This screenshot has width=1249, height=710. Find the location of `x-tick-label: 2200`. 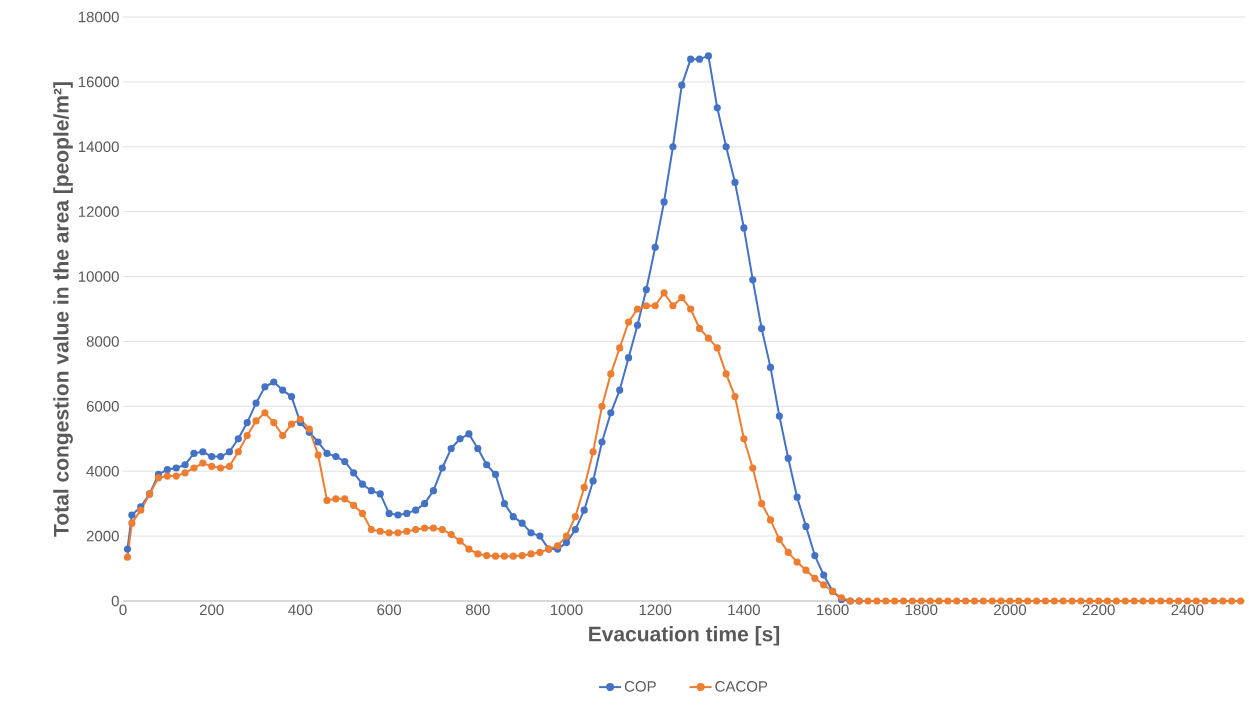

x-tick-label: 2200 is located at coordinates (1098, 610).